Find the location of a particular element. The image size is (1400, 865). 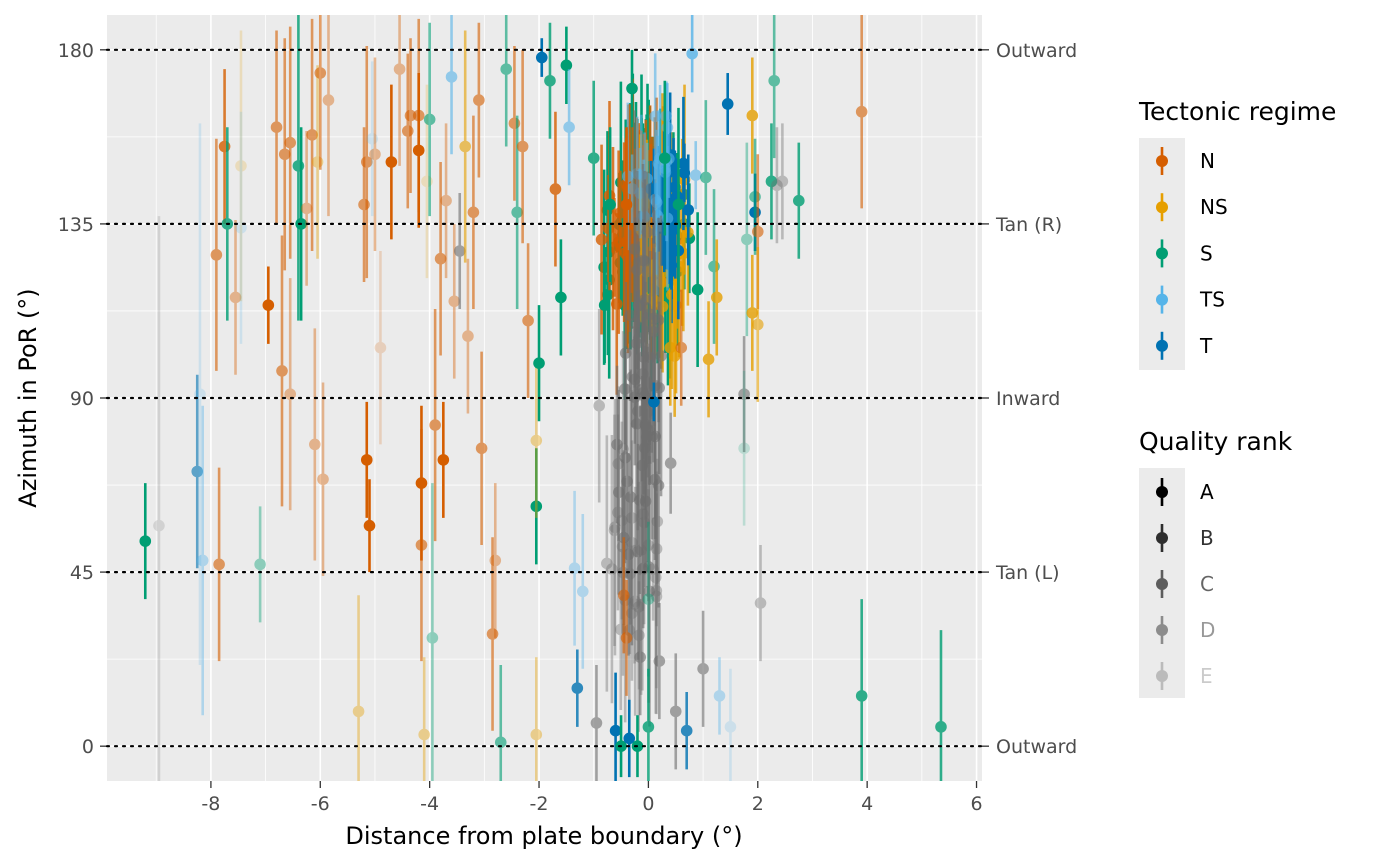

x-tick-label: 0 is located at coordinates (648, 804).